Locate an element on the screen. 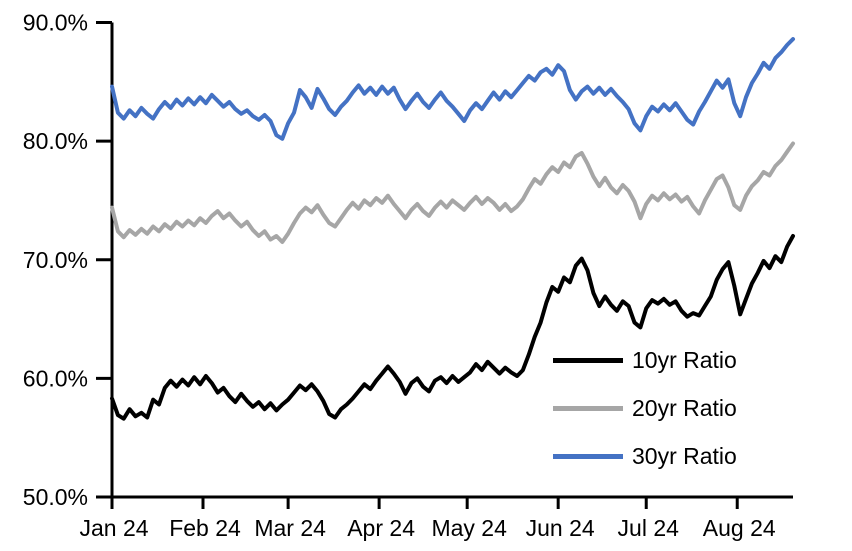 This screenshot has width=852, height=551. x-axis-tick-label: Apr 24 is located at coordinates (381, 528).